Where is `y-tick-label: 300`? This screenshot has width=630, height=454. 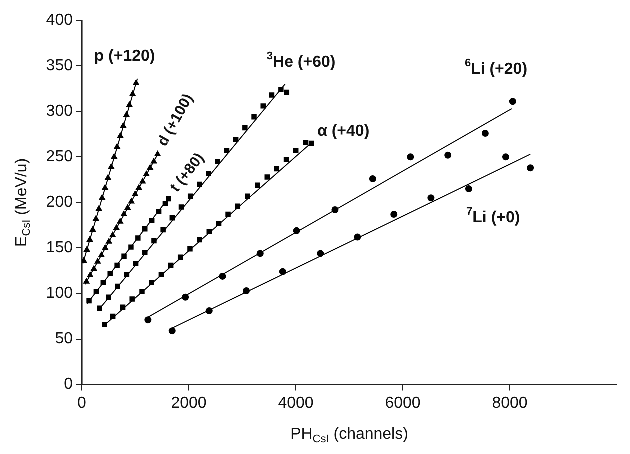
y-tick-label: 300 is located at coordinates (60, 111).